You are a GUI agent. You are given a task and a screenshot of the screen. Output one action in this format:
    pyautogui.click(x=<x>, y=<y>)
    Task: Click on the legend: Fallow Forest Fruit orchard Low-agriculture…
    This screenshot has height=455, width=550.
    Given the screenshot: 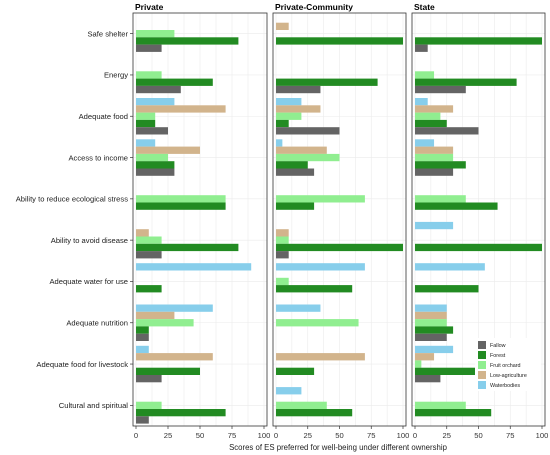 What is the action you would take?
    pyautogui.click(x=508, y=364)
    